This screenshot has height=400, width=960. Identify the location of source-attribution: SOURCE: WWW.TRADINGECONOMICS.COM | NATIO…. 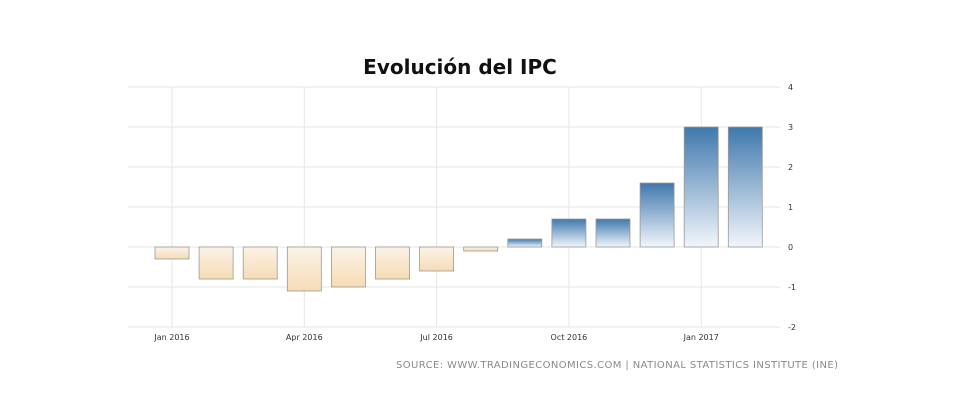
(617, 365).